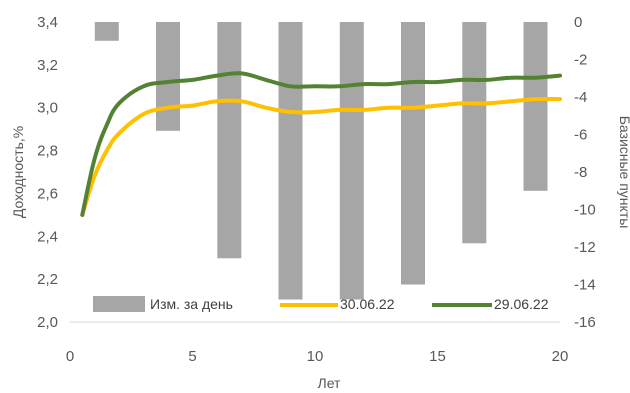 Image resolution: width=630 pixels, height=393 pixels. Describe the element at coordinates (119, 304) in the screenshot. I see `legend-swatch-bar` at that location.